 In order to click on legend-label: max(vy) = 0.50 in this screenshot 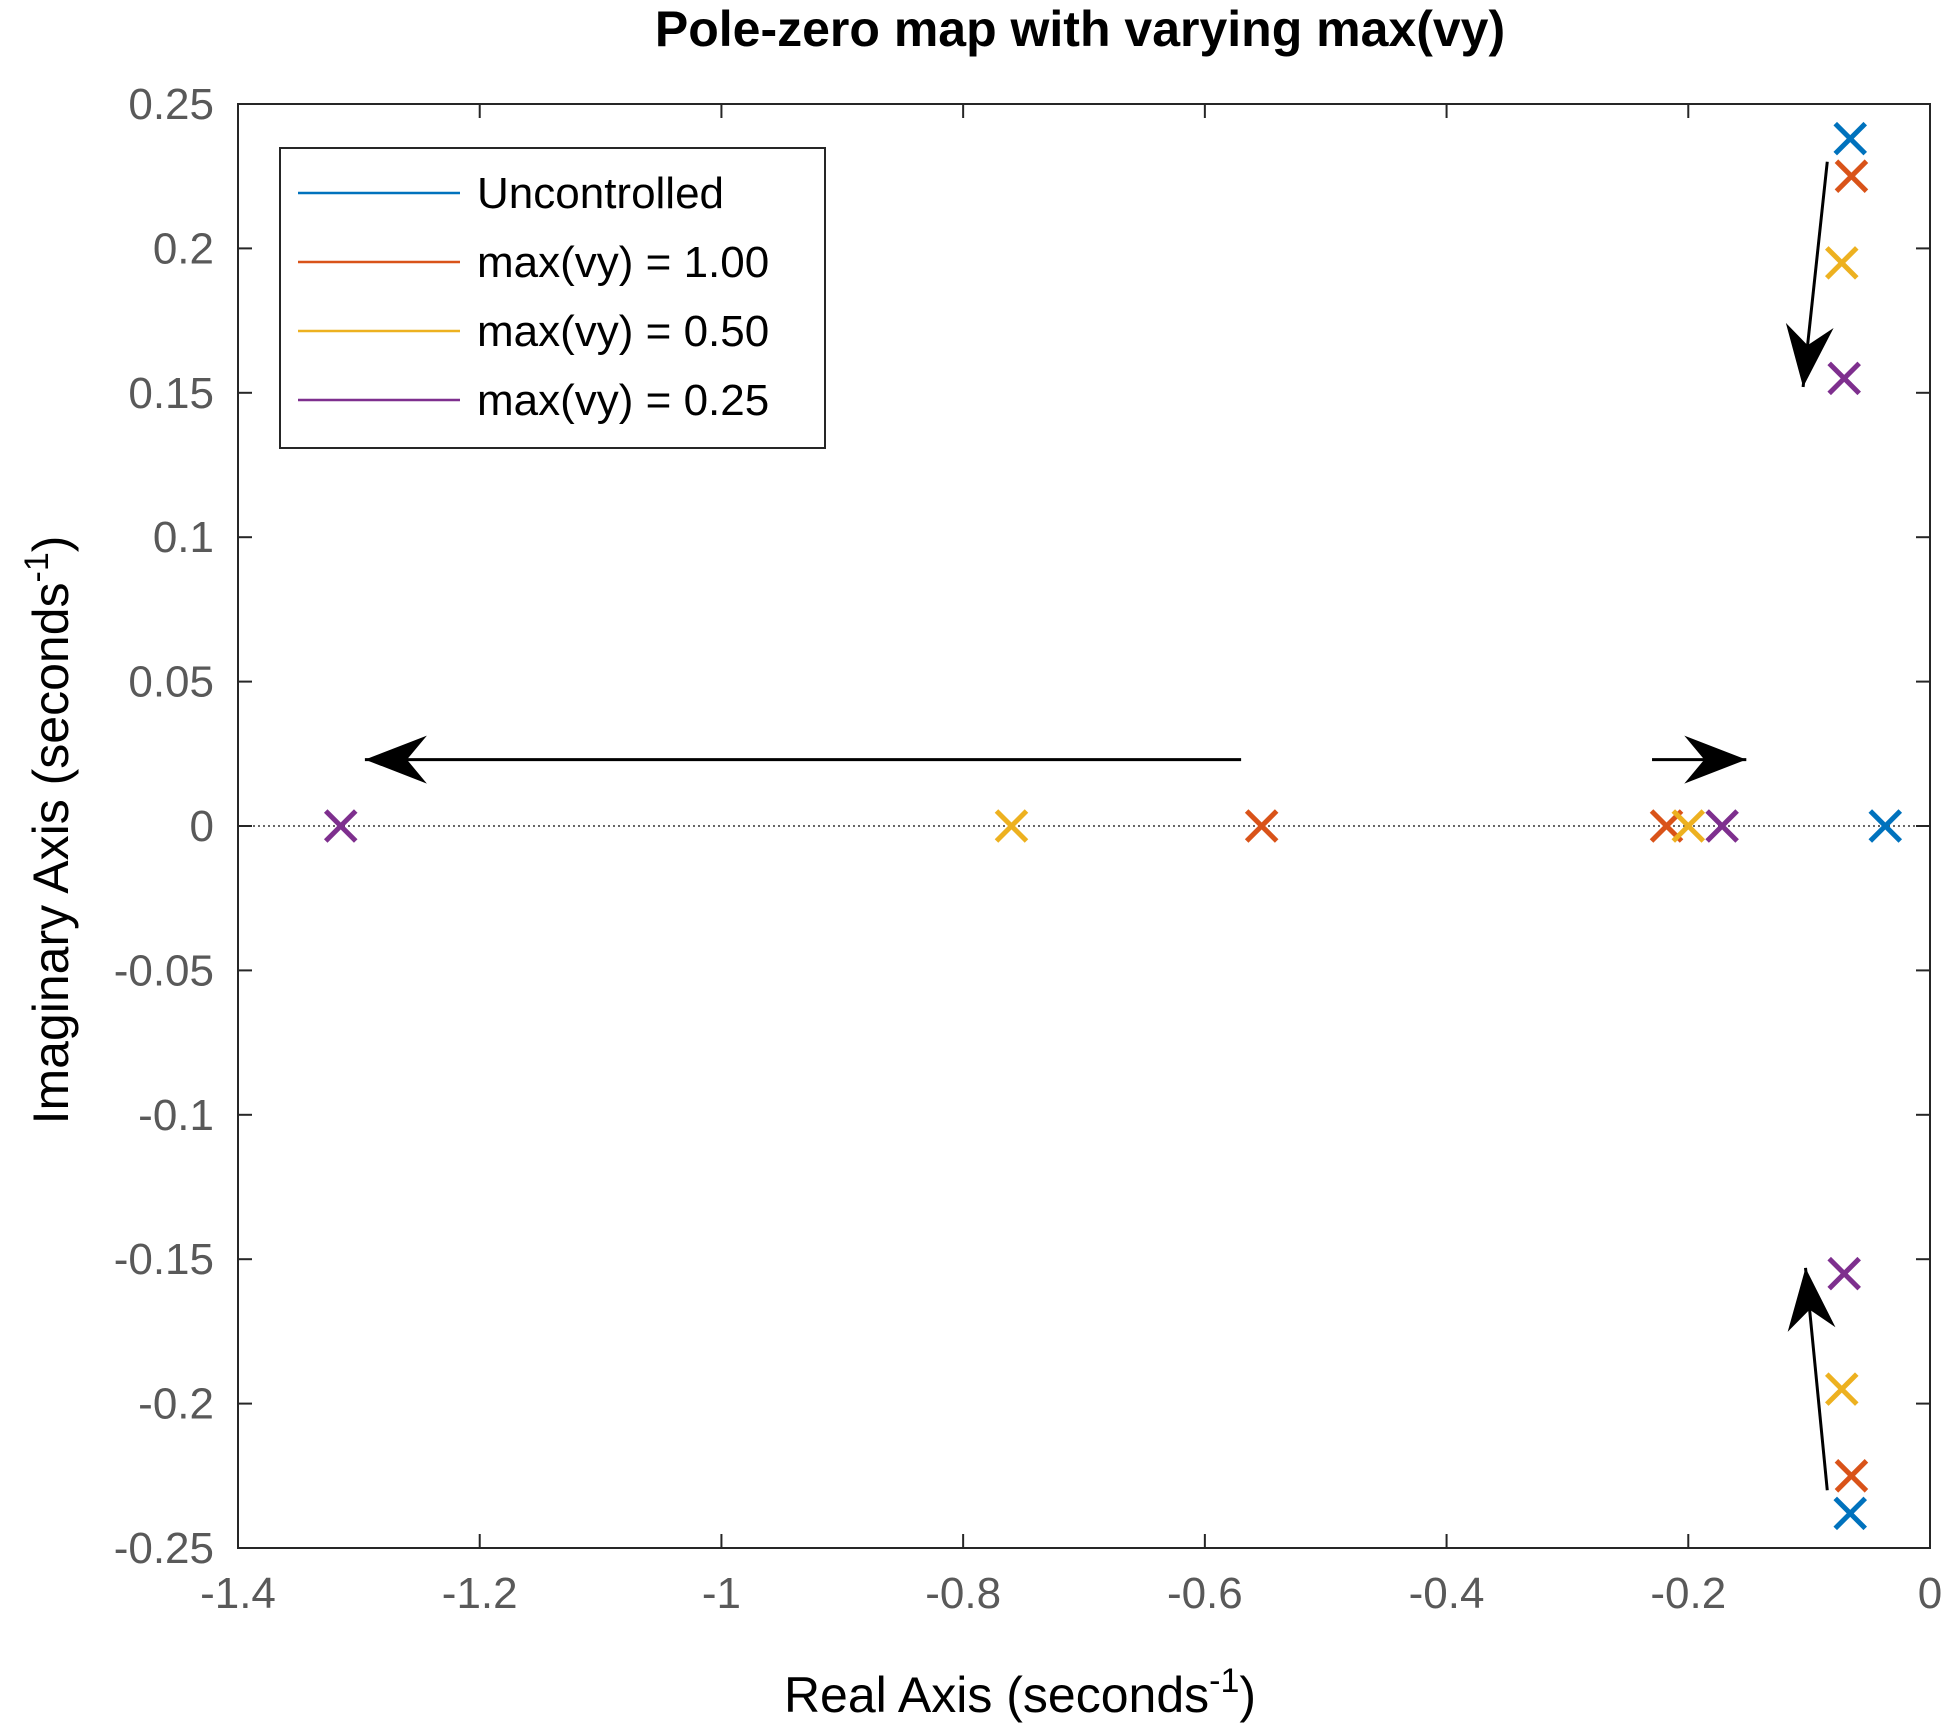, I will do `click(623, 331)`.